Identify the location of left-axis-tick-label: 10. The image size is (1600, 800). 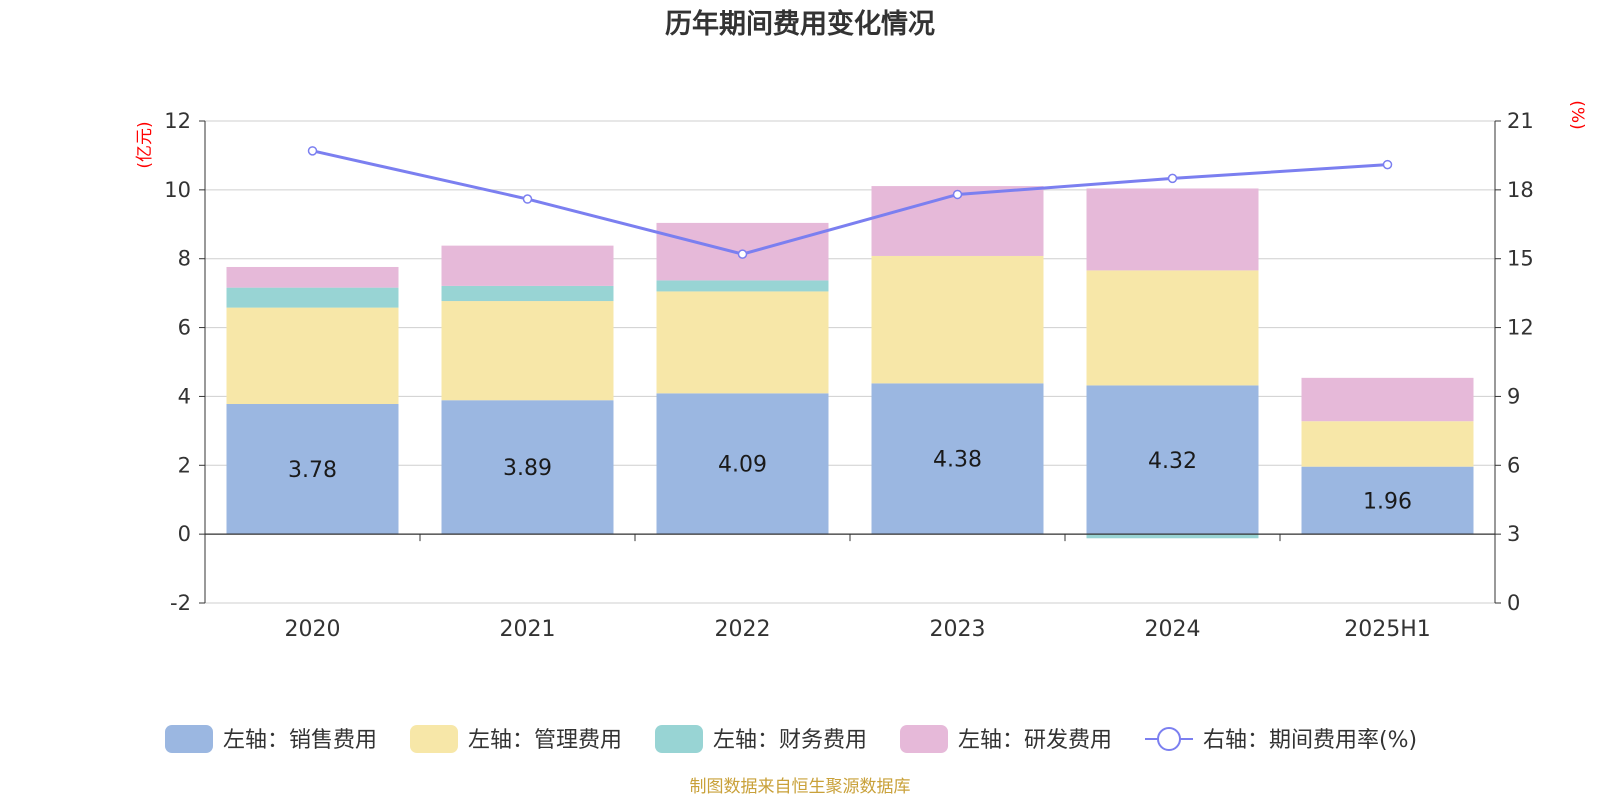
(177, 190).